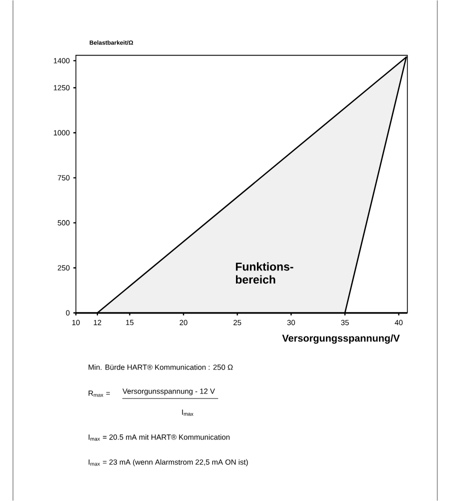  What do you see at coordinates (265, 273) in the screenshot?
I see `annotation: Funktions- bereich` at bounding box center [265, 273].